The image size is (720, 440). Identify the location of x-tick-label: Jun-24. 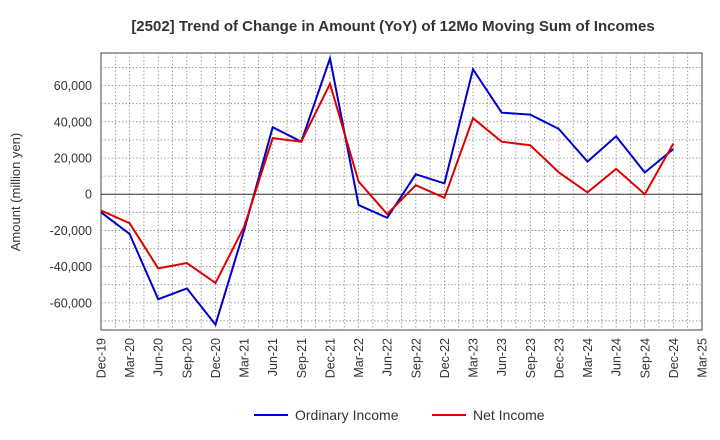
(617, 357).